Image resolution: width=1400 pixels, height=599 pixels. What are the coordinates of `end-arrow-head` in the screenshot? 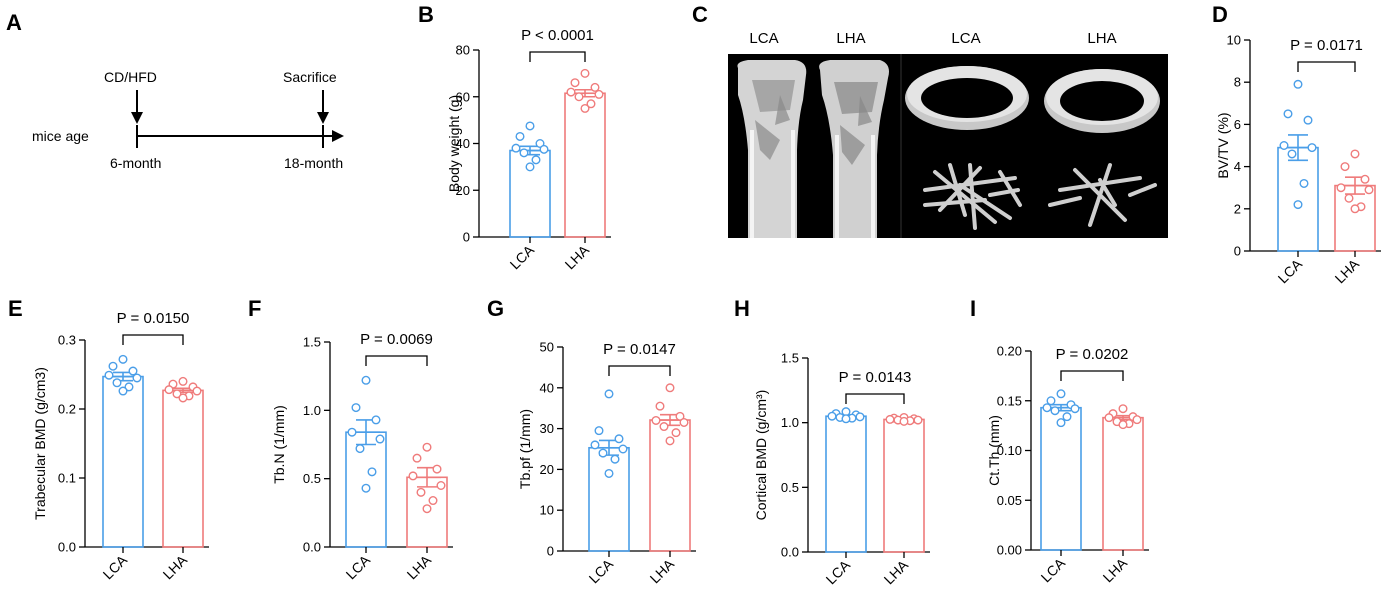 It's located at (323, 118).